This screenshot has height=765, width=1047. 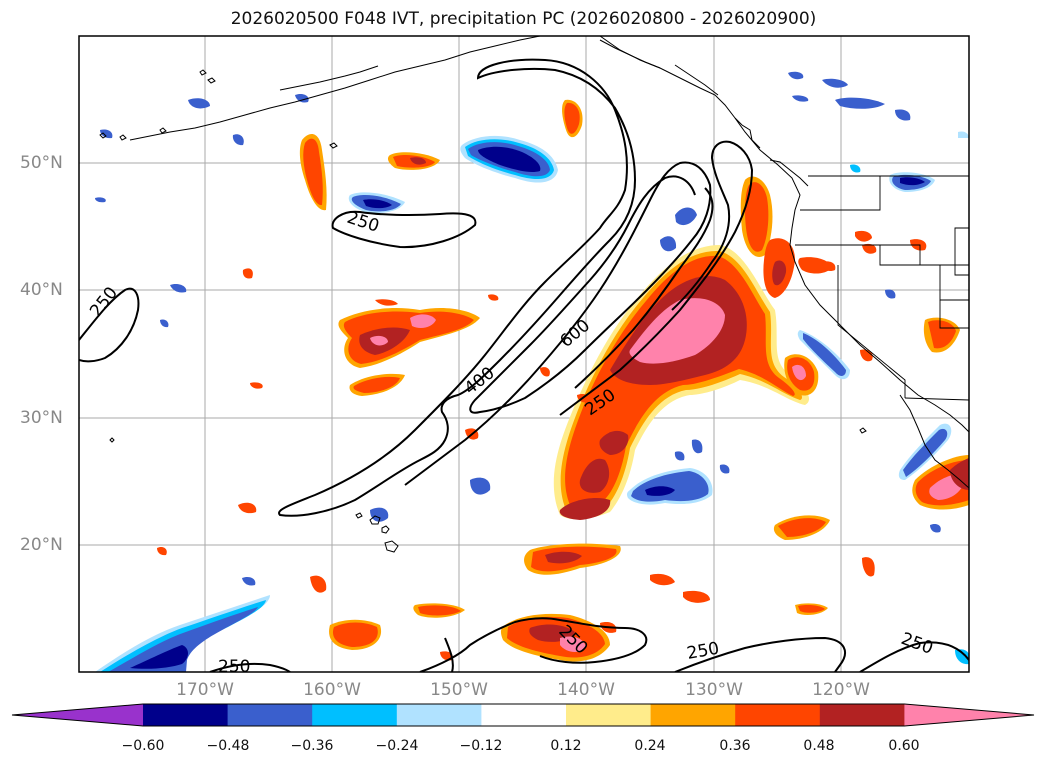 What do you see at coordinates (397, 746) in the screenshot?
I see `colorbar-tick-label: −0.24` at bounding box center [397, 746].